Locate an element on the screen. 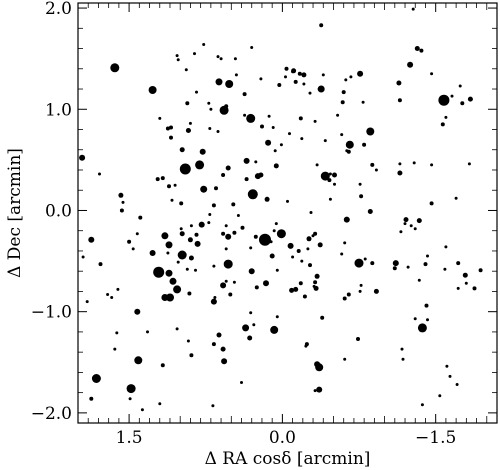  x-tick-label-0: 1.5 is located at coordinates (129, 438).